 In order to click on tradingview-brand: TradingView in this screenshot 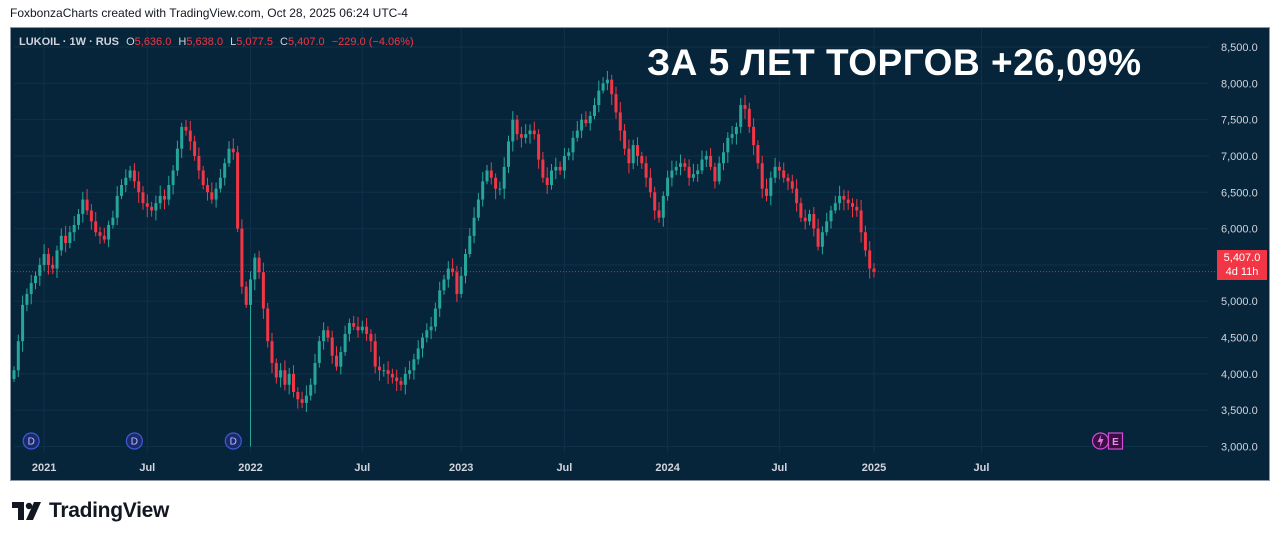, I will do `click(90, 511)`.